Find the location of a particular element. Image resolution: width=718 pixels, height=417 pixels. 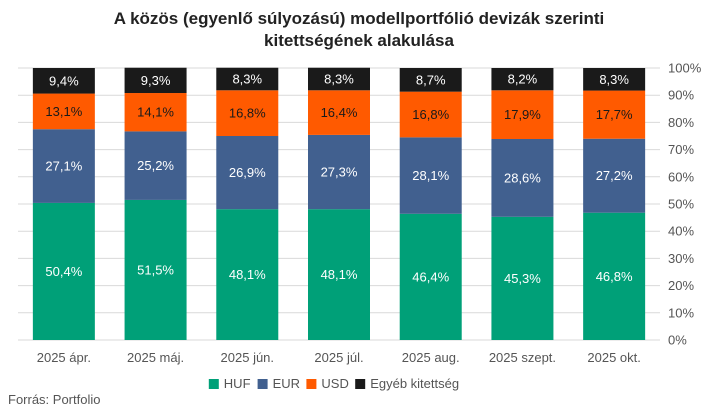

y-tick-label: 0% is located at coordinates (677, 340).